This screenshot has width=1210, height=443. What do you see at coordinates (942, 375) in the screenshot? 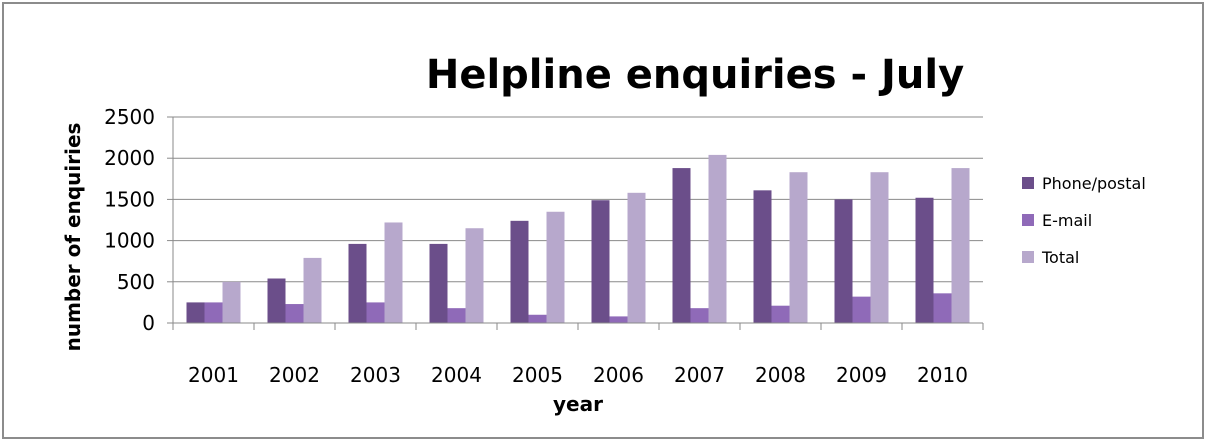
I see `x-tick-label: 2010` at bounding box center [942, 375].